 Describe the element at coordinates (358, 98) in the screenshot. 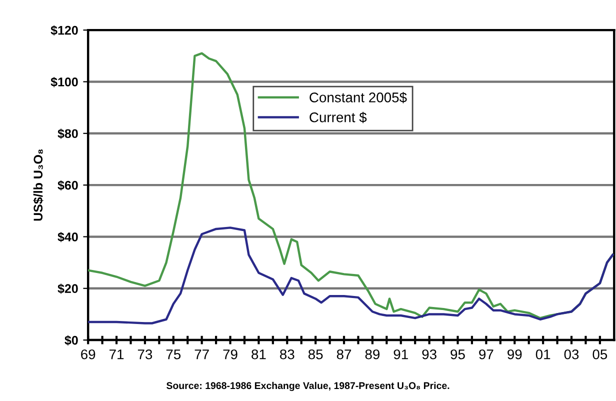

I see `legend-label: Constant 2005$` at that location.